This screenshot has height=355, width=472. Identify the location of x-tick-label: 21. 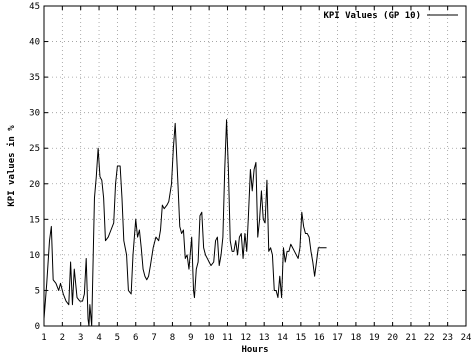
(411, 338).